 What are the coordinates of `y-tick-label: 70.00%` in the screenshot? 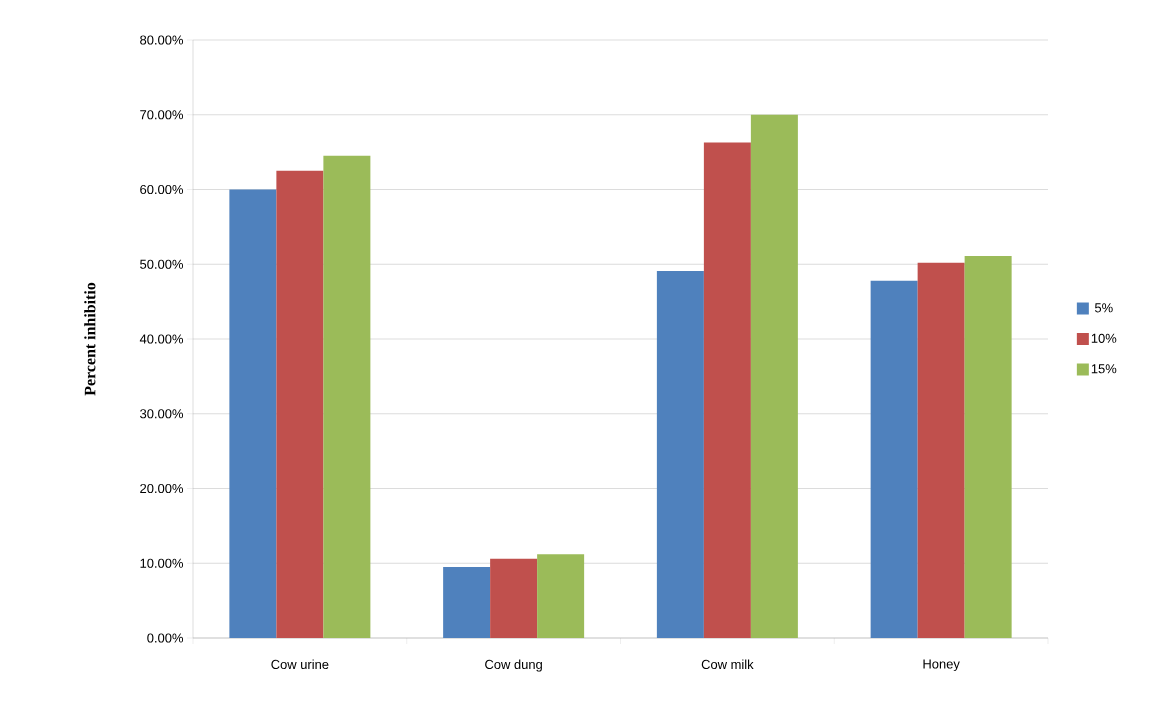 It's located at (162, 115).